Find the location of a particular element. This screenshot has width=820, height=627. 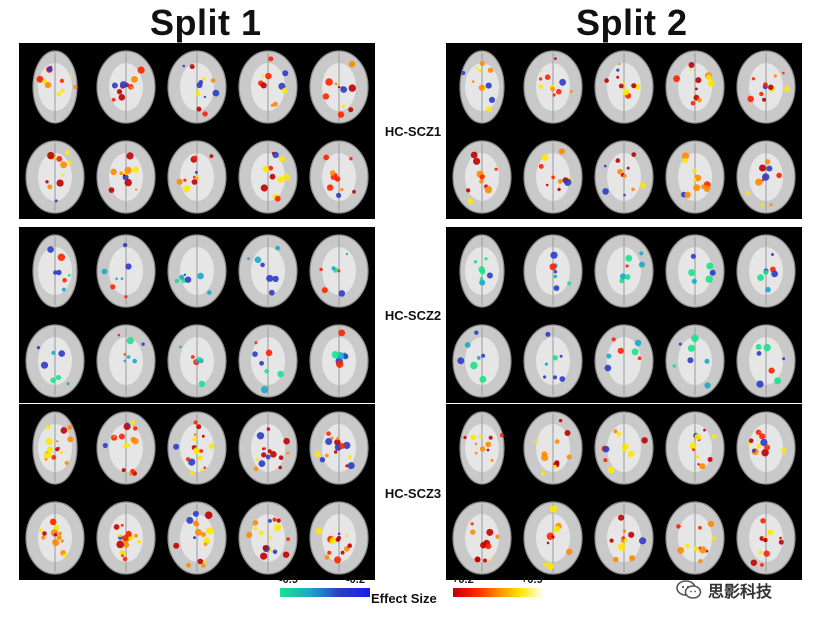

brain-panel-split1-scz1 is located at coordinates (197, 131).